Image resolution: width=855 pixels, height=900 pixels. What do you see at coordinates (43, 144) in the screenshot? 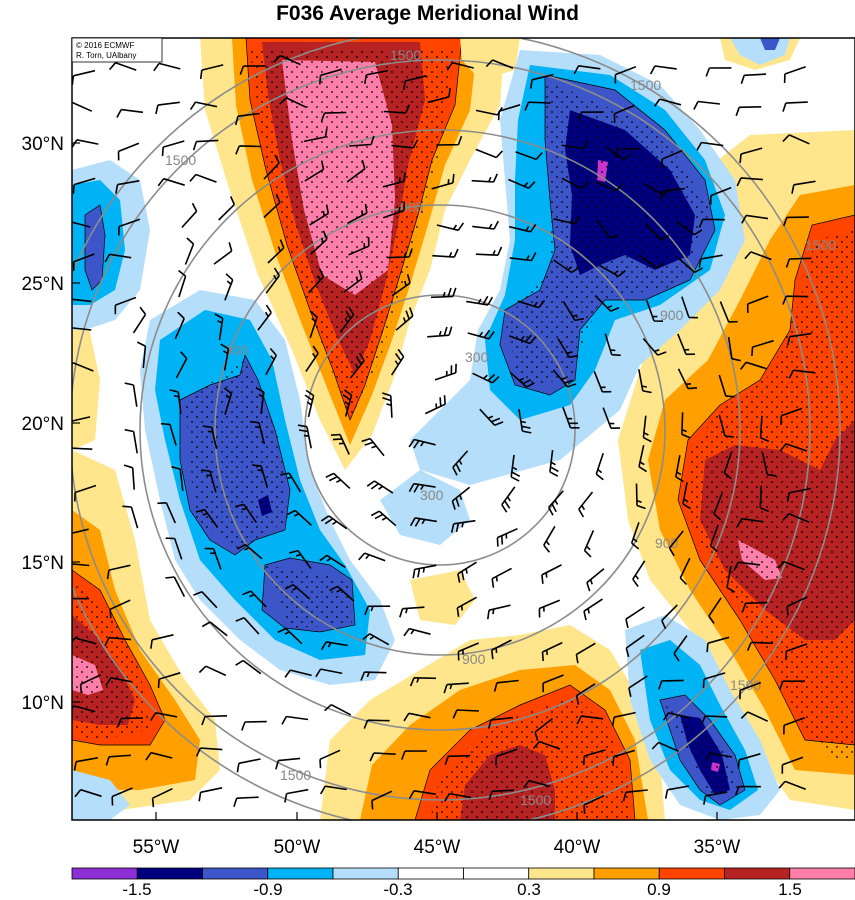
I see `lat-label-30n: 30°N` at bounding box center [43, 144].